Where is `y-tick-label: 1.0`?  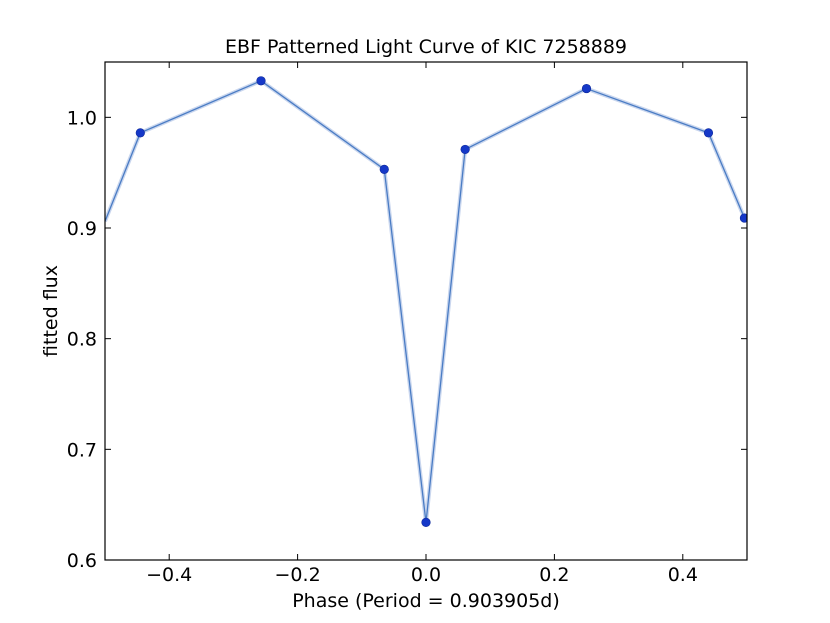 y-tick-label: 1.0 is located at coordinates (82, 118).